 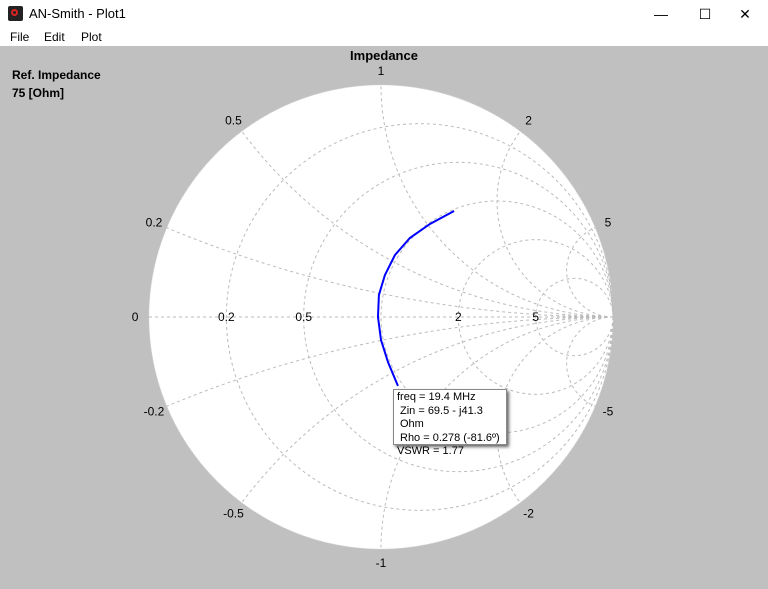 I want to click on resistance-label: 2, so click(x=458, y=317).